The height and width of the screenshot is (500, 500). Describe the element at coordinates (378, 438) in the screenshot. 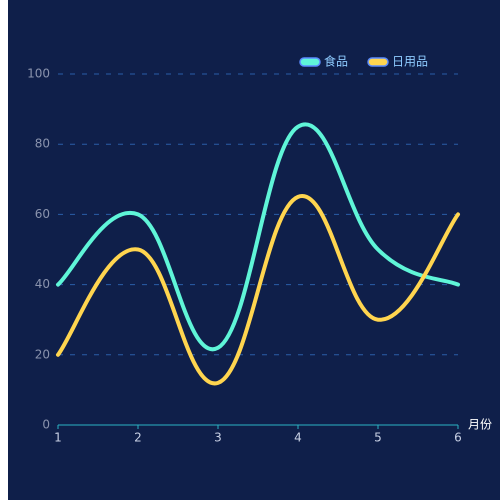

I see `x-tick-label: 5` at that location.